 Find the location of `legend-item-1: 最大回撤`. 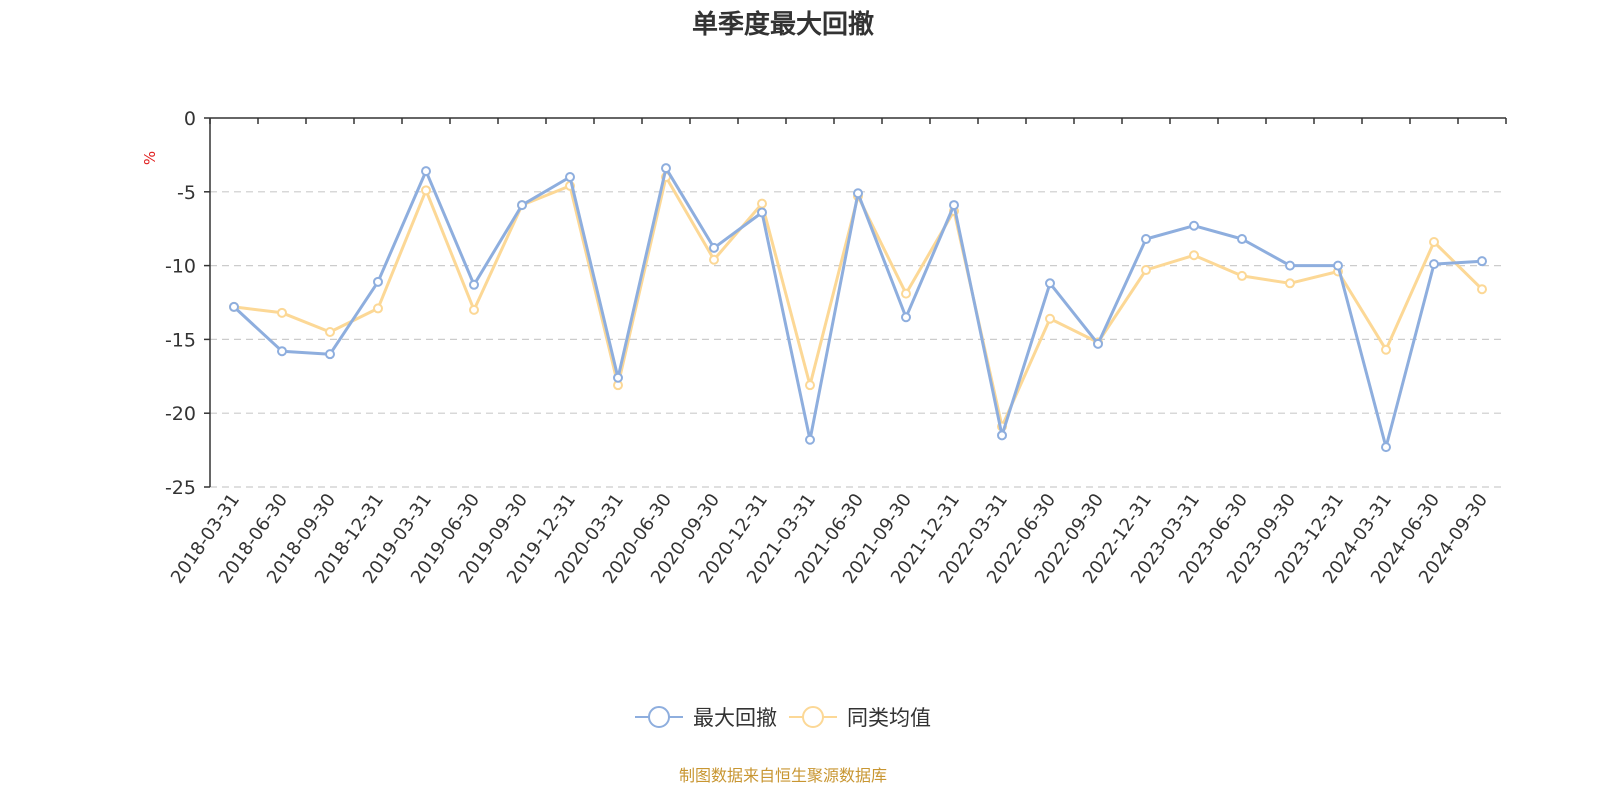

legend-item-1: 最大回撤 is located at coordinates (706, 717).